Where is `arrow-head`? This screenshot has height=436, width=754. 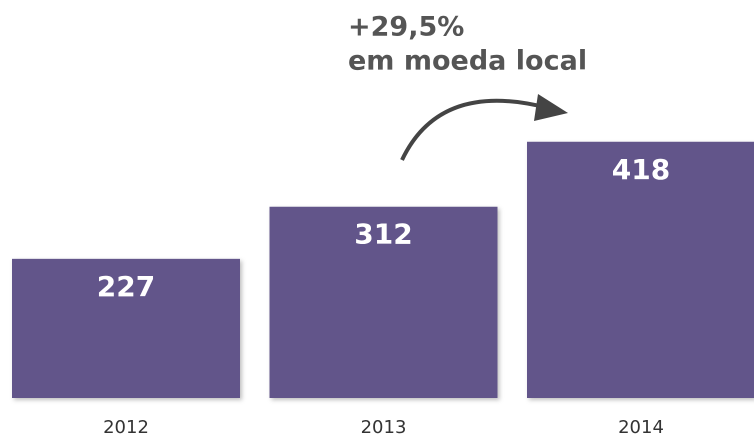
arrow-head is located at coordinates (551, 107).